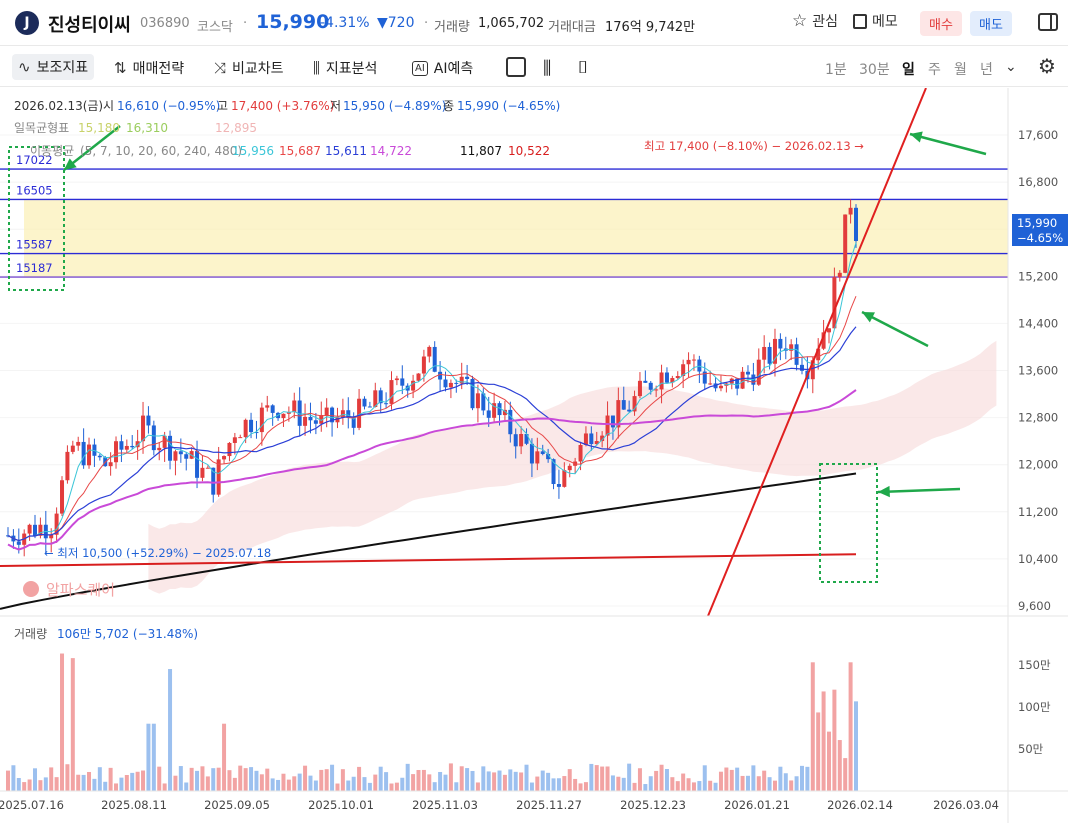 This screenshot has width=1068, height=823. Describe the element at coordinates (24, 67) in the screenshot. I see `indicator-icon: ∿` at that location.